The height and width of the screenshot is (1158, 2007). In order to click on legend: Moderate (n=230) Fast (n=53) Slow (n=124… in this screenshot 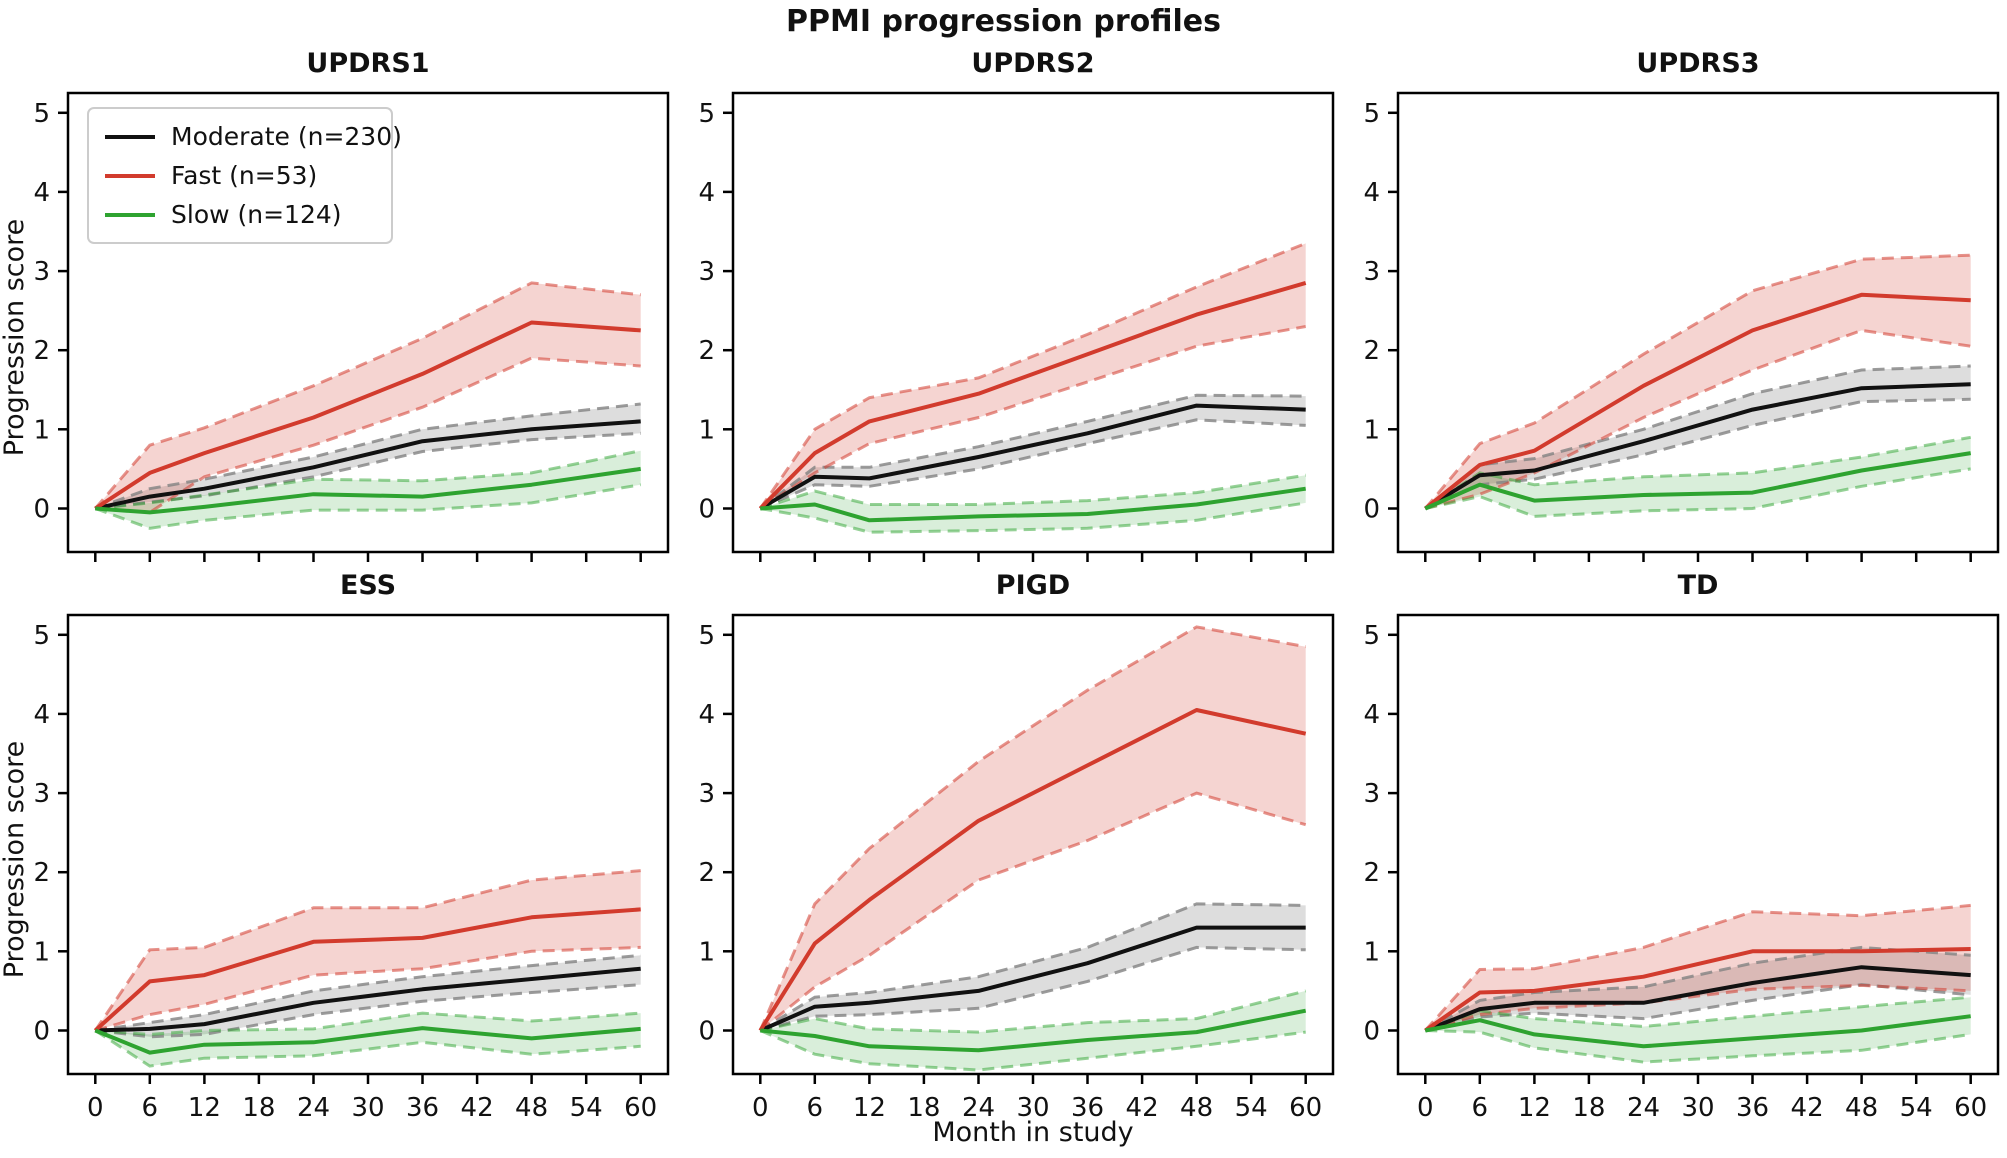, I will do `click(244, 175)`.